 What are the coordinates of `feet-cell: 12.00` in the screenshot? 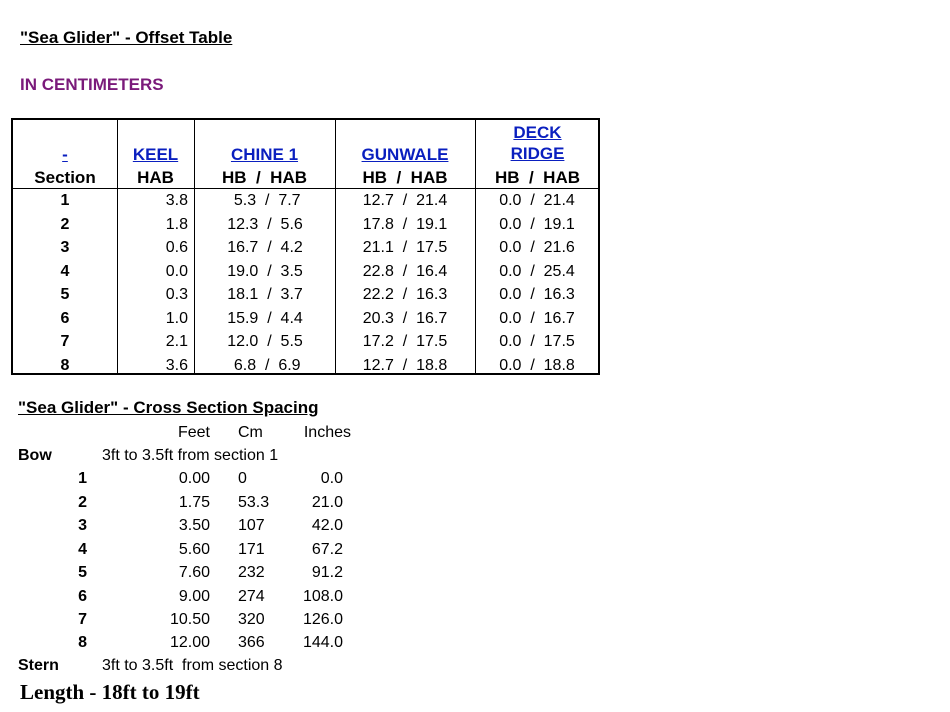 It's located at (189, 642).